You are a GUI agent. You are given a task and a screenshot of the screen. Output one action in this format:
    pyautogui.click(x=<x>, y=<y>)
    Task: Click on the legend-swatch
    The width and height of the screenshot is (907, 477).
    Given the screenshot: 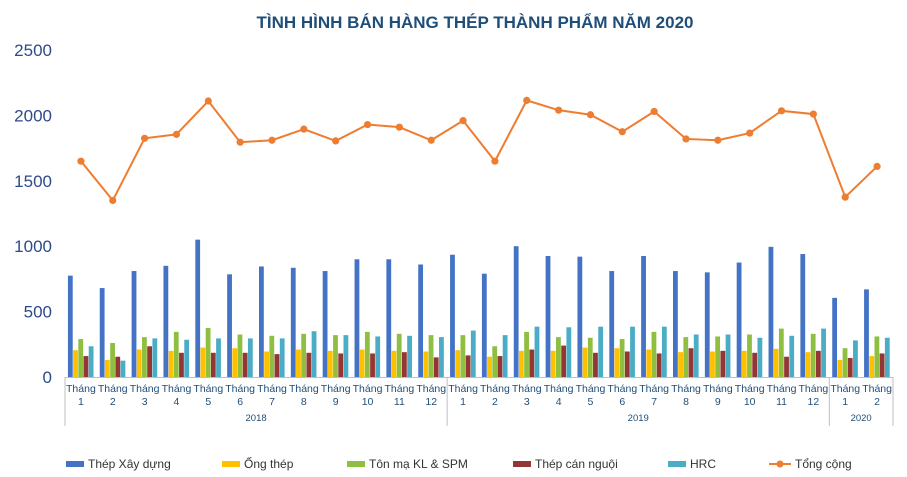 What is the action you would take?
    pyautogui.click(x=522, y=464)
    